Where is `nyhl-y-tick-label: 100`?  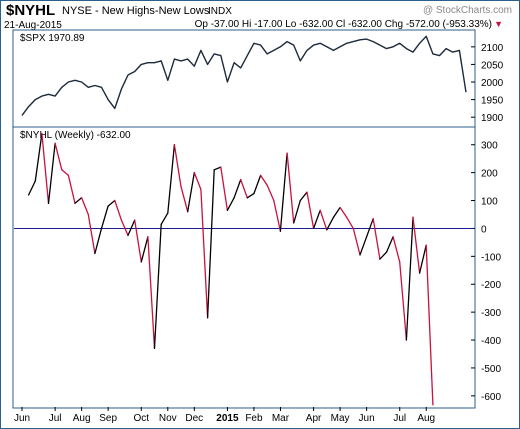 nyhl-y-tick-label: 100 is located at coordinates (489, 202).